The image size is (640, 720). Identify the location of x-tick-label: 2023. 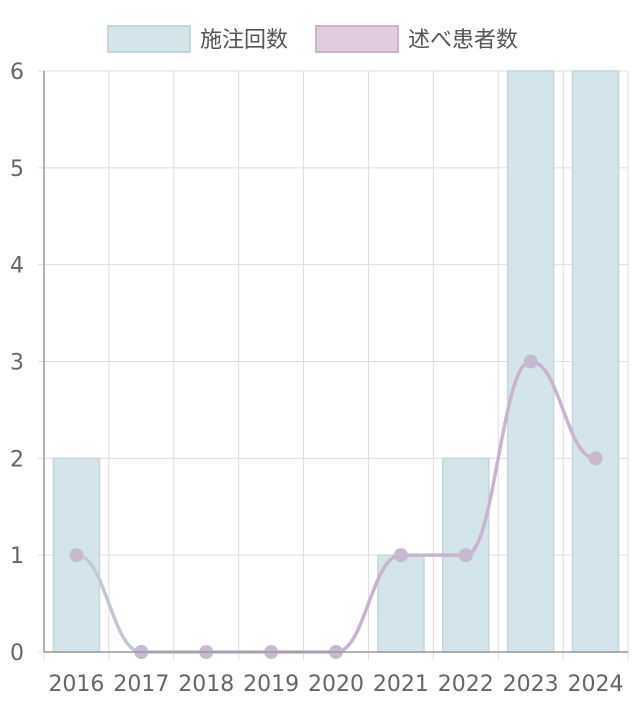
(531, 684).